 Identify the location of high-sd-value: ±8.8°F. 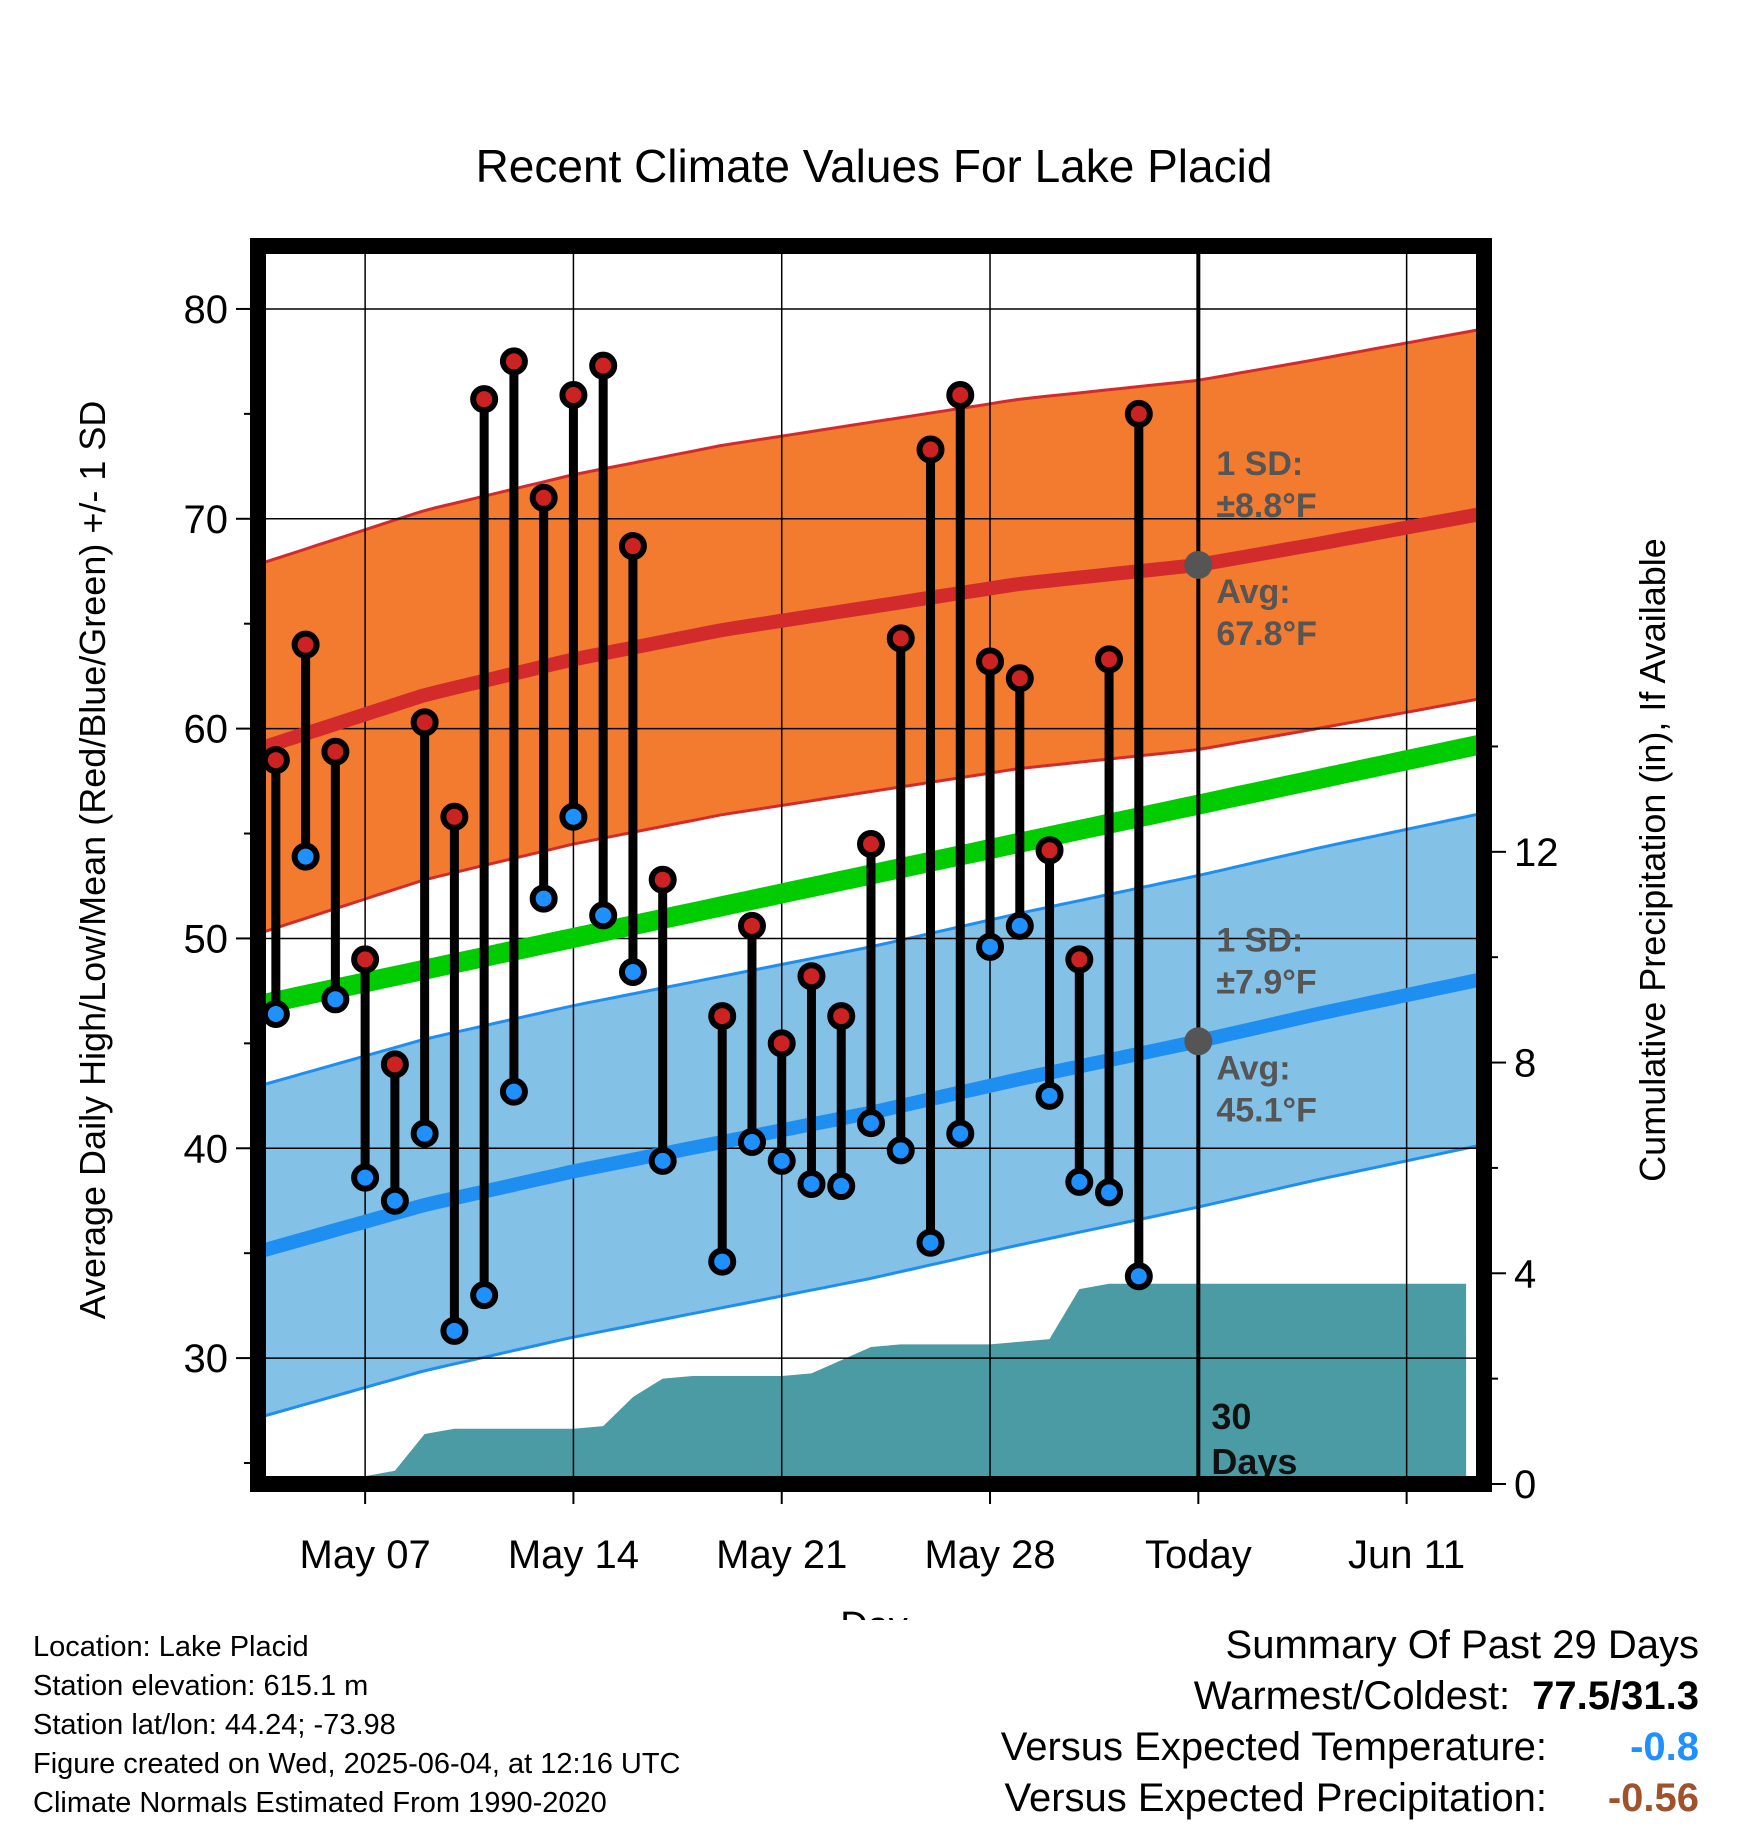
(1266, 506).